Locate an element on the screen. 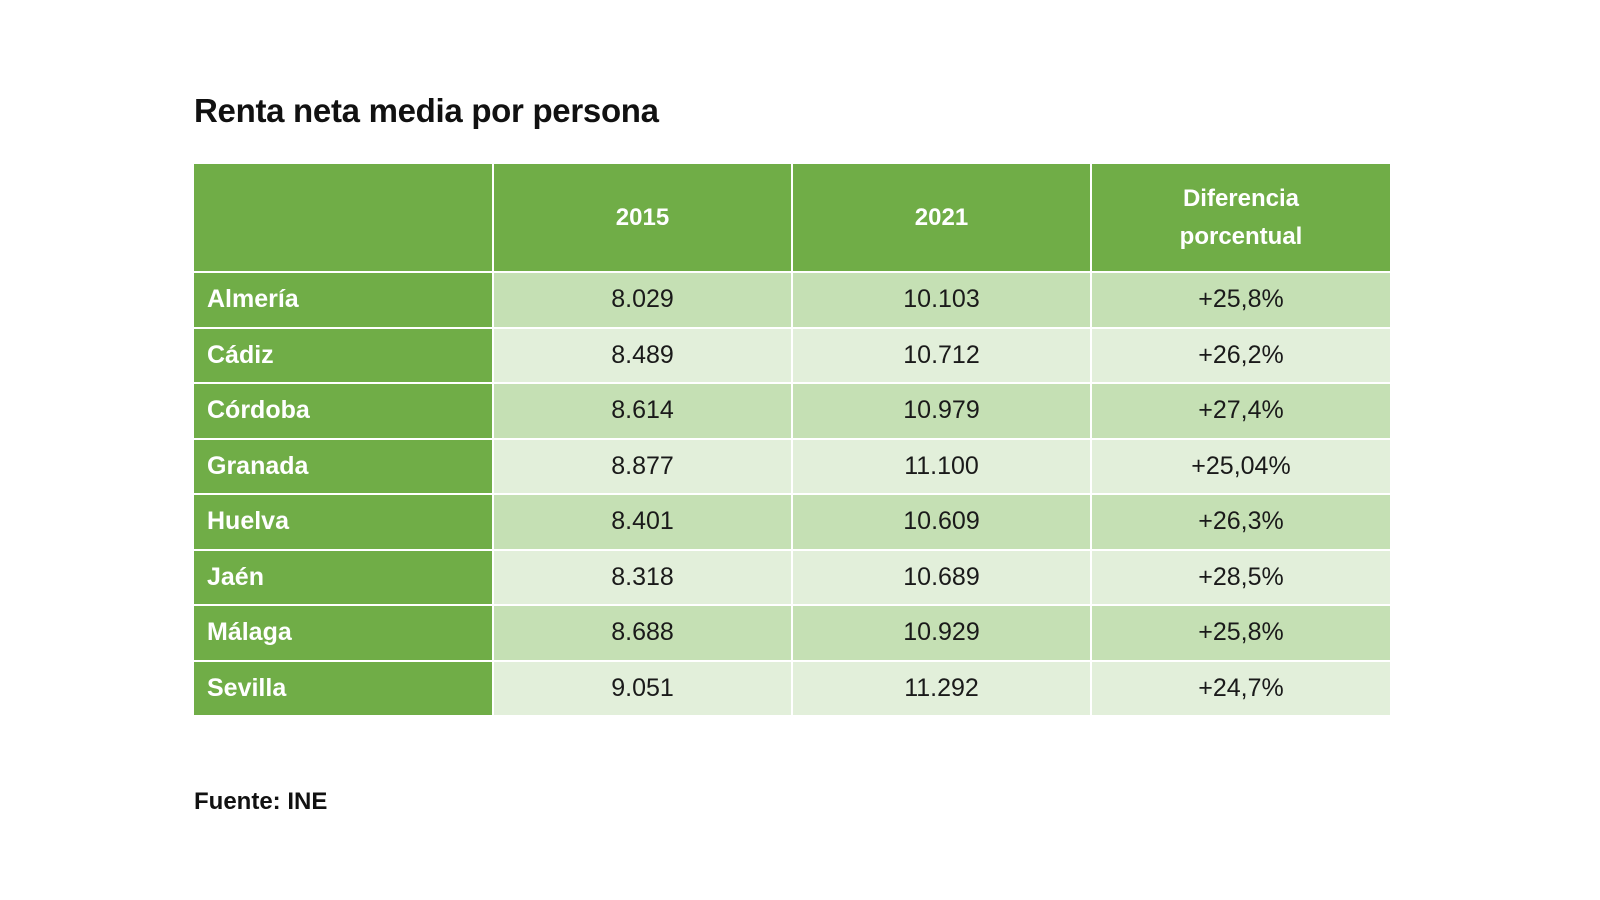 The image size is (1600, 900). table-row: Jaén 8.318 10.689 +28,5% is located at coordinates (792, 577).